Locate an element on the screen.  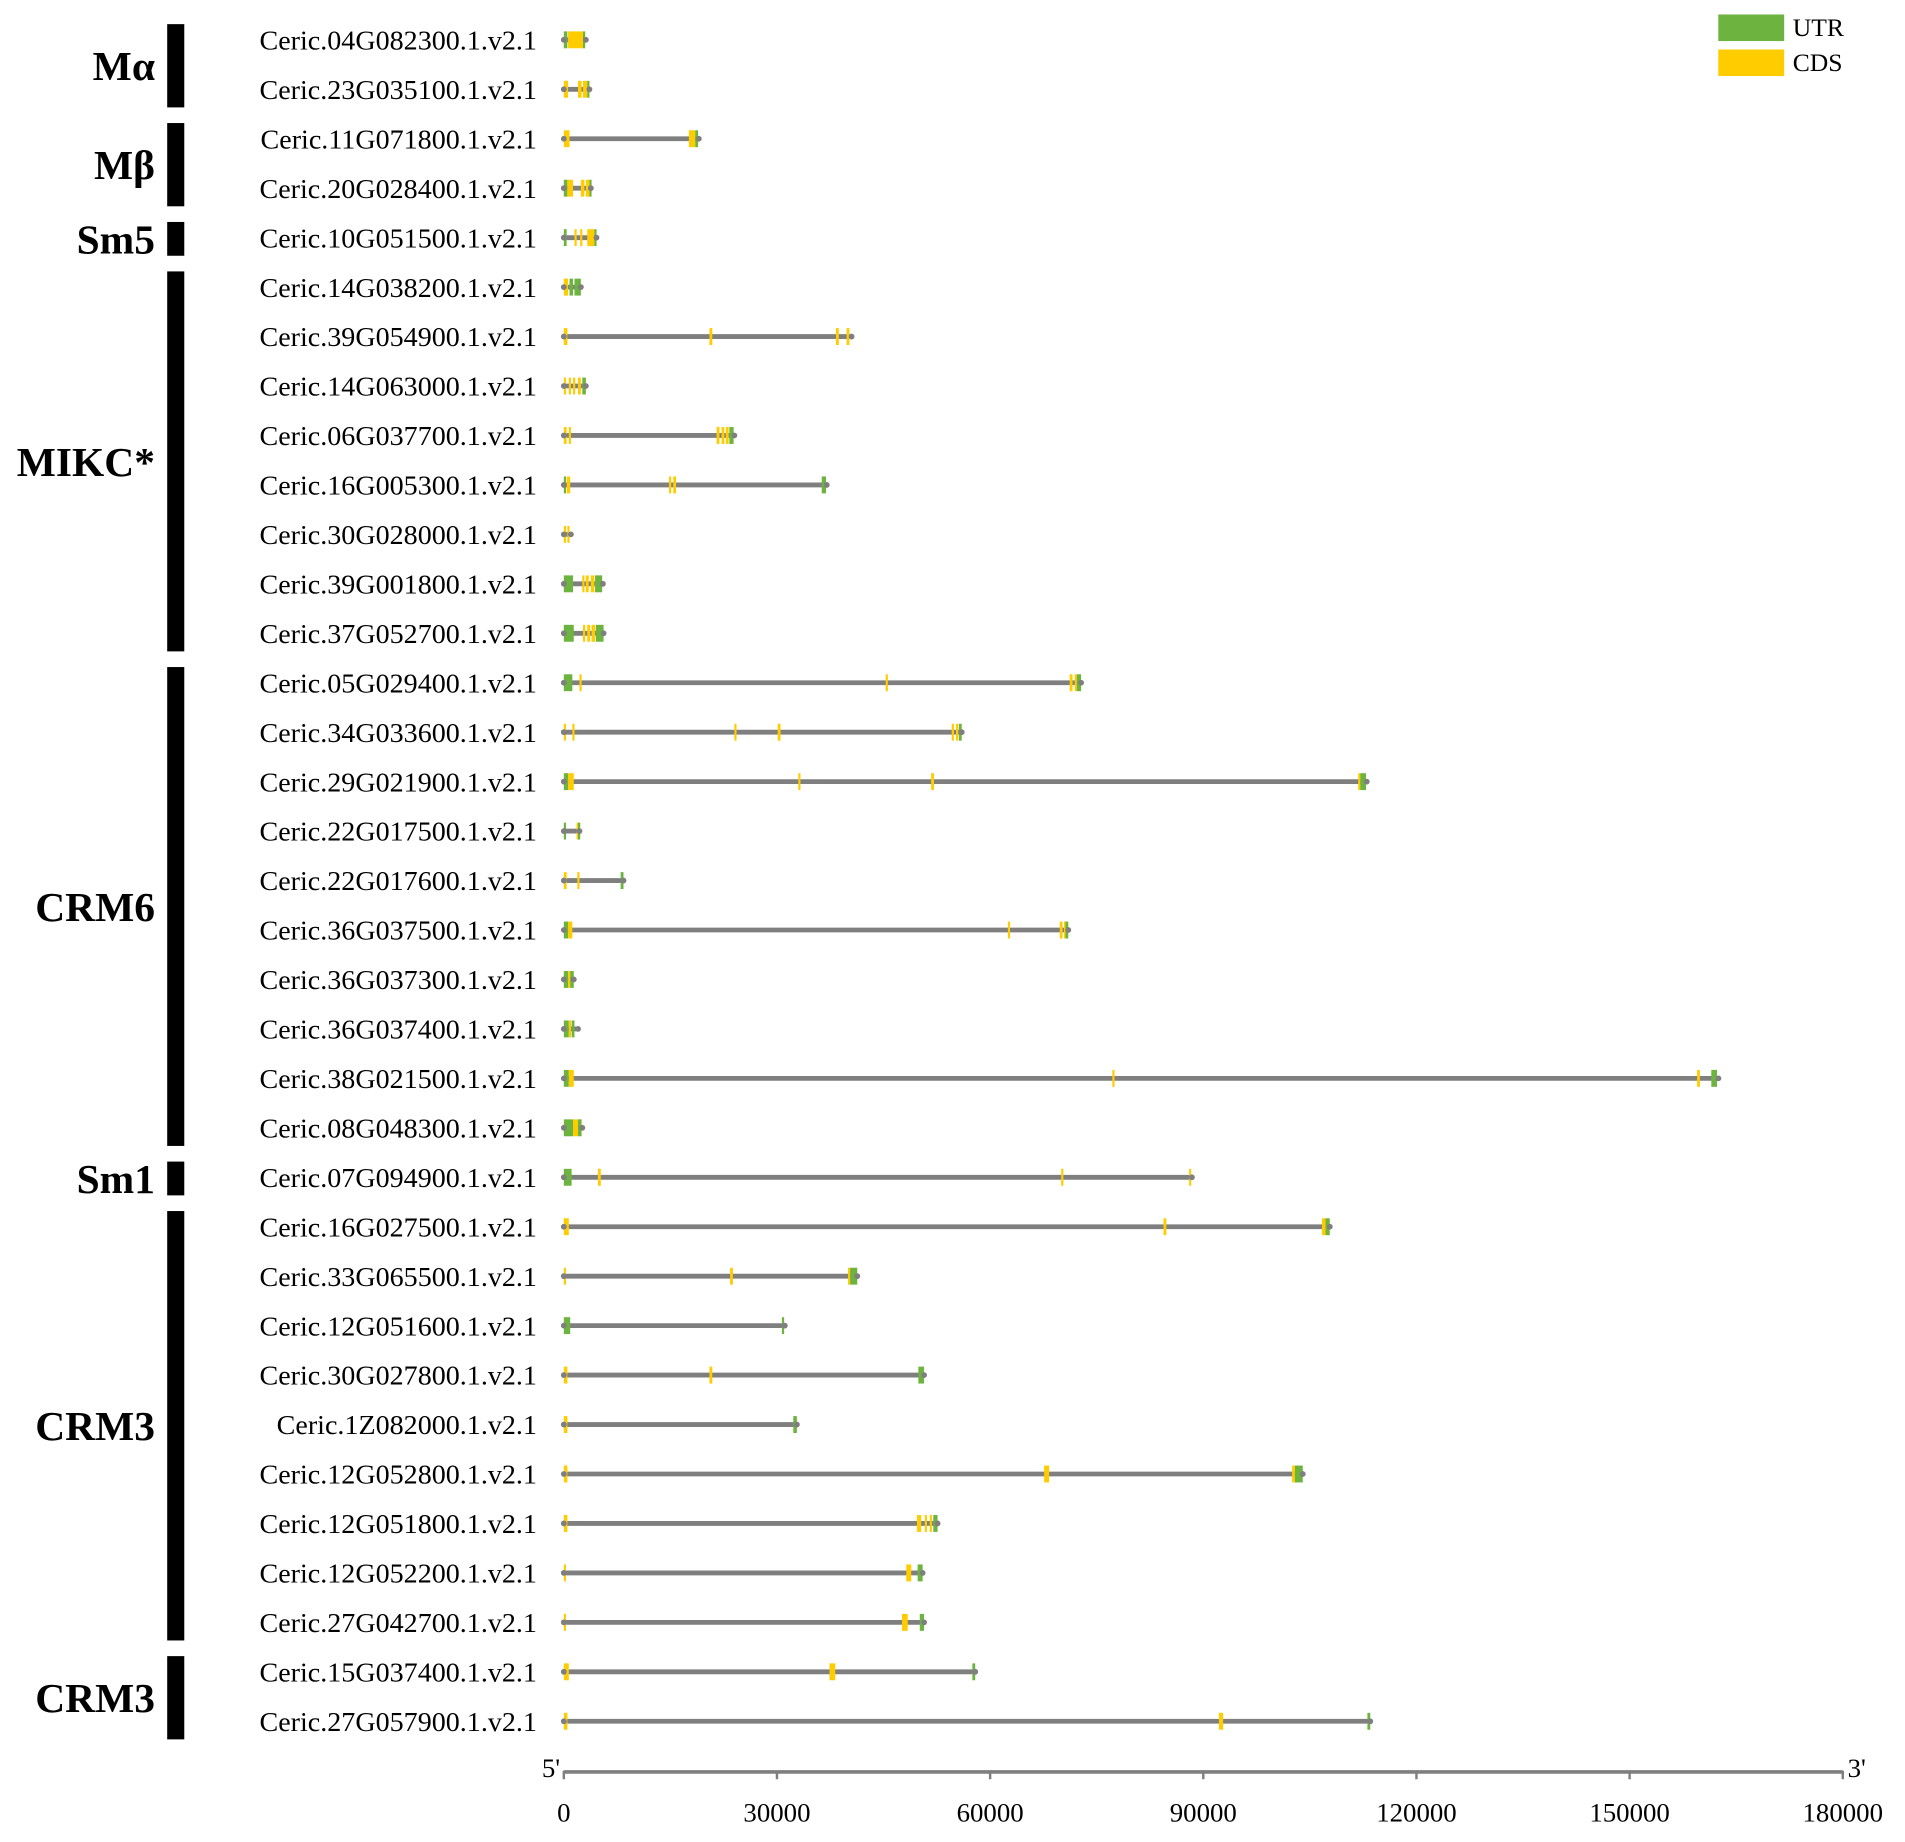
gene-name: Ceric.14G063000.1.v2.1 is located at coordinates (398, 387).